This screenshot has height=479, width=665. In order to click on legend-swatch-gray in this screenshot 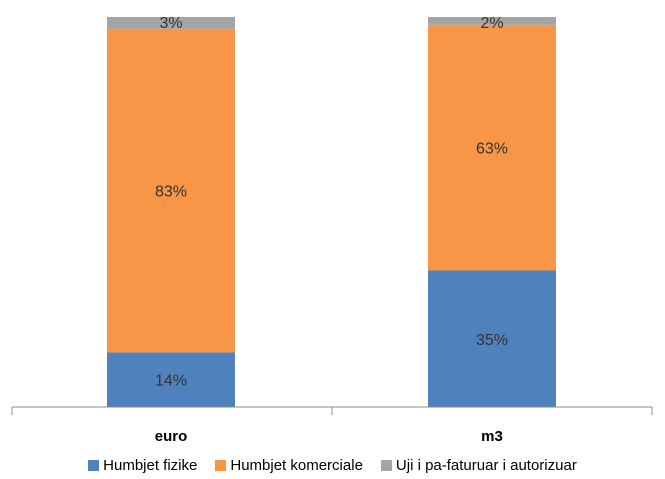, I will do `click(386, 465)`.